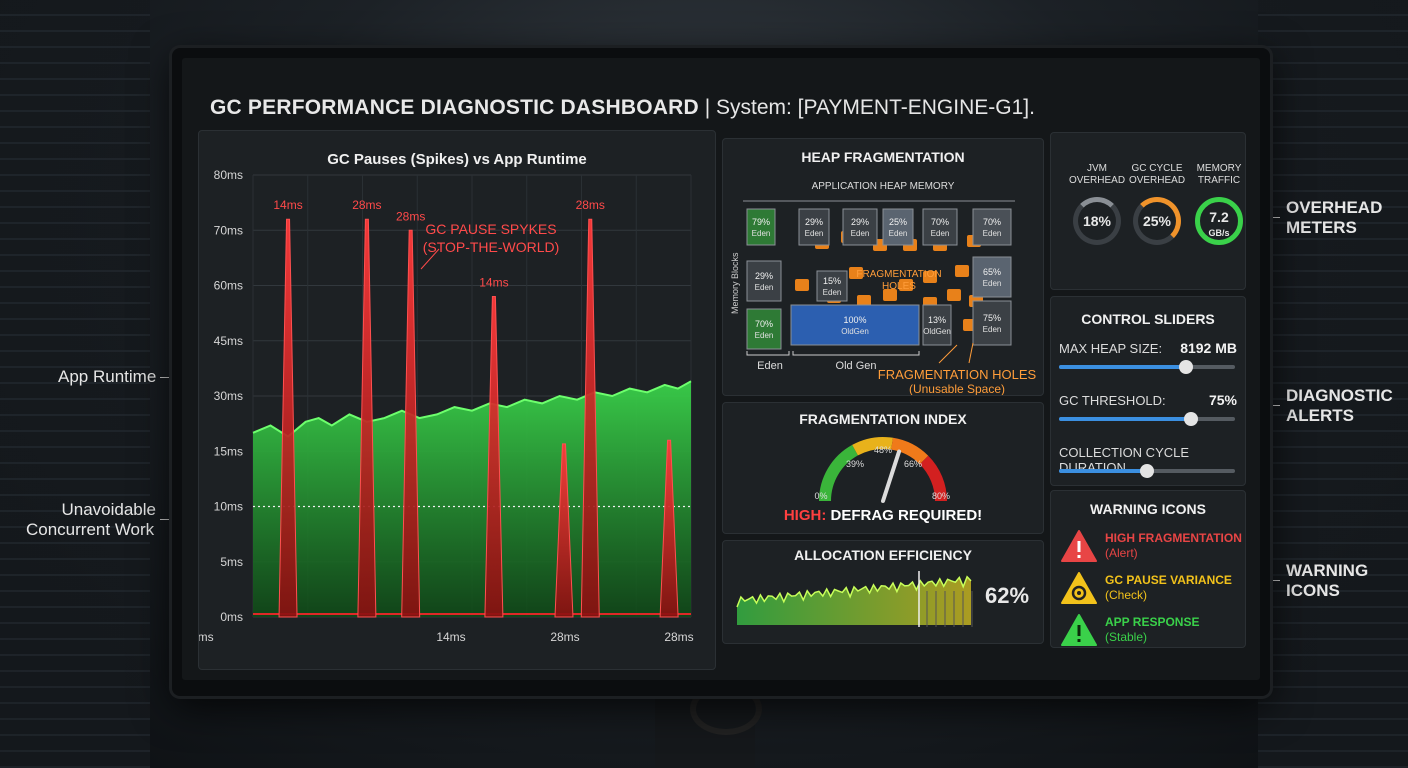 This screenshot has width=1408, height=768. Describe the element at coordinates (490, 229) in the screenshot. I see `annotation-title: GC PAUSE SPYKES` at that location.